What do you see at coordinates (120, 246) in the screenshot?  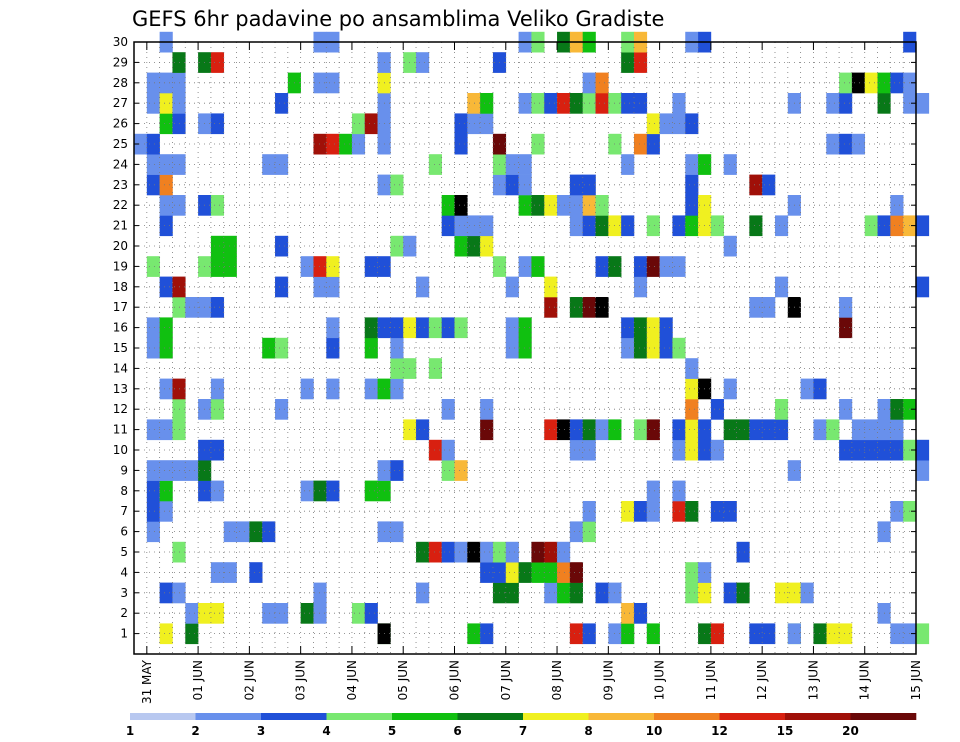 I see `y-tick-label: 20` at bounding box center [120, 246].